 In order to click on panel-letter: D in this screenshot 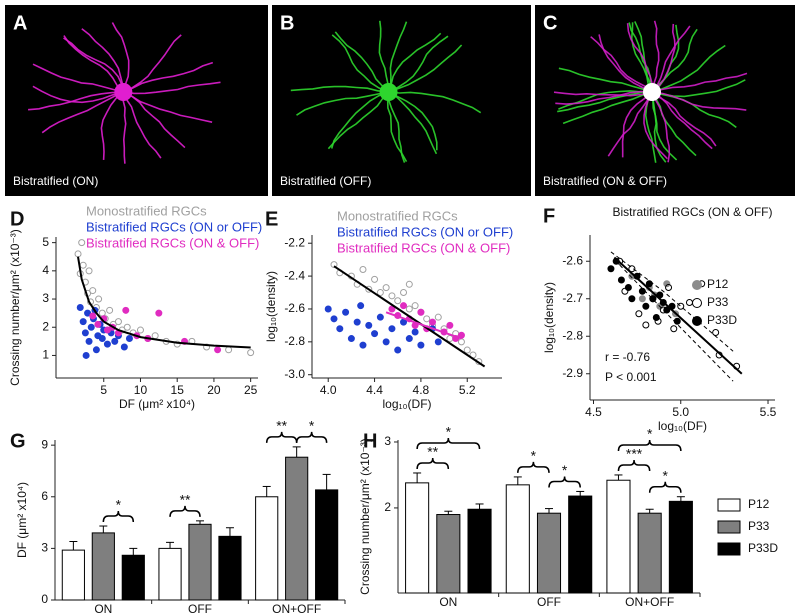, I will do `click(17, 219)`.